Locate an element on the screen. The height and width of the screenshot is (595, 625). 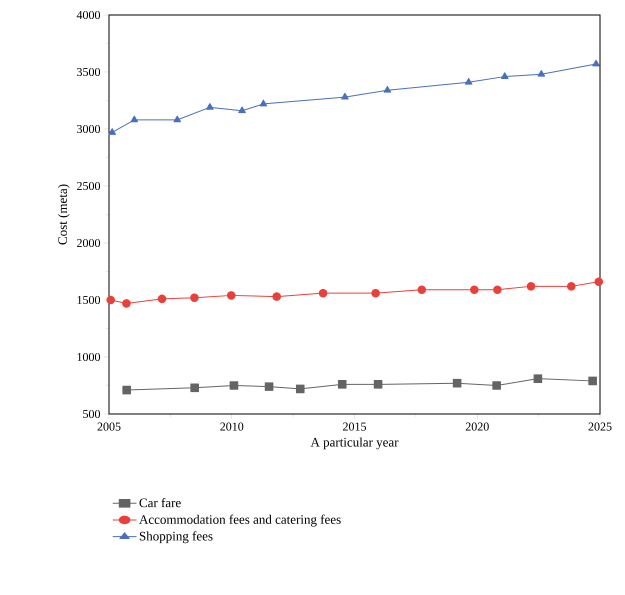
y-tick-label: 500 is located at coordinates (91, 414).